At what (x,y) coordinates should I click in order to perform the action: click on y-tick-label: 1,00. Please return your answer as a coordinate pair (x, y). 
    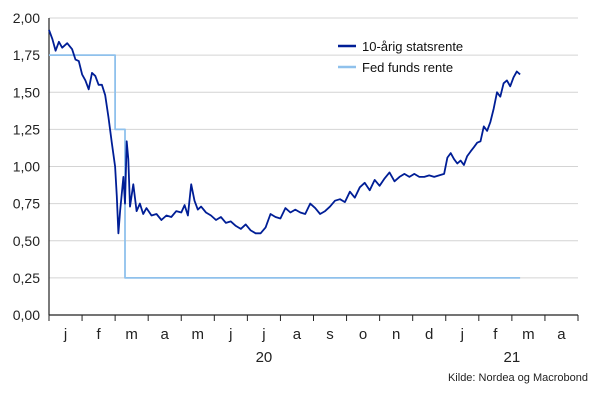
    Looking at the image, I should click on (26, 167).